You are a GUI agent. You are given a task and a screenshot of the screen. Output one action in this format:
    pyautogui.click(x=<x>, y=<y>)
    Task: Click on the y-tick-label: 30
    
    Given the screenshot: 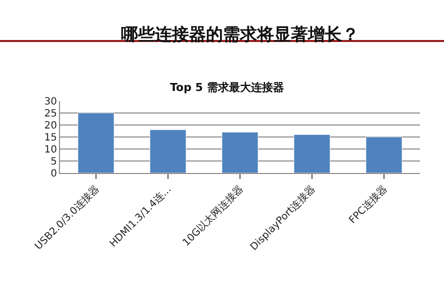 What is the action you would take?
    pyautogui.click(x=50, y=102)
    